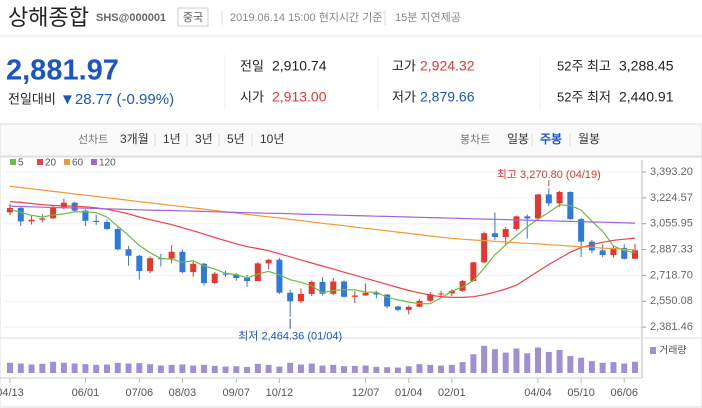 This screenshot has width=702, height=408. Describe the element at coordinates (131, 18) in the screenshot. I see `index-code: SHS@000001` at that location.